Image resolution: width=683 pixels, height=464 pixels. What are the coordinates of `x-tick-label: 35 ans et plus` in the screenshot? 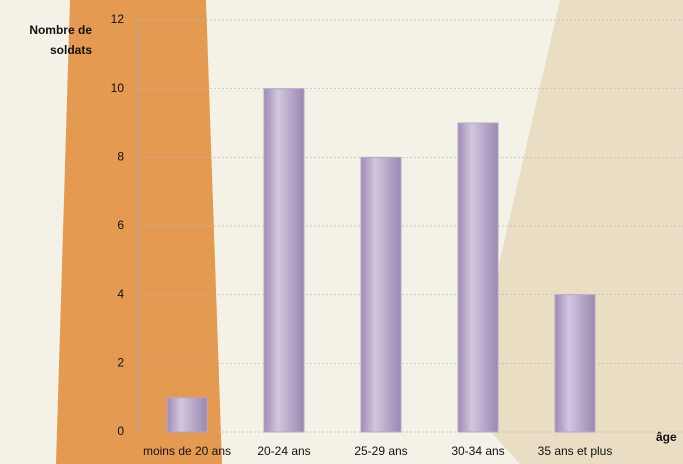 It's located at (575, 451).